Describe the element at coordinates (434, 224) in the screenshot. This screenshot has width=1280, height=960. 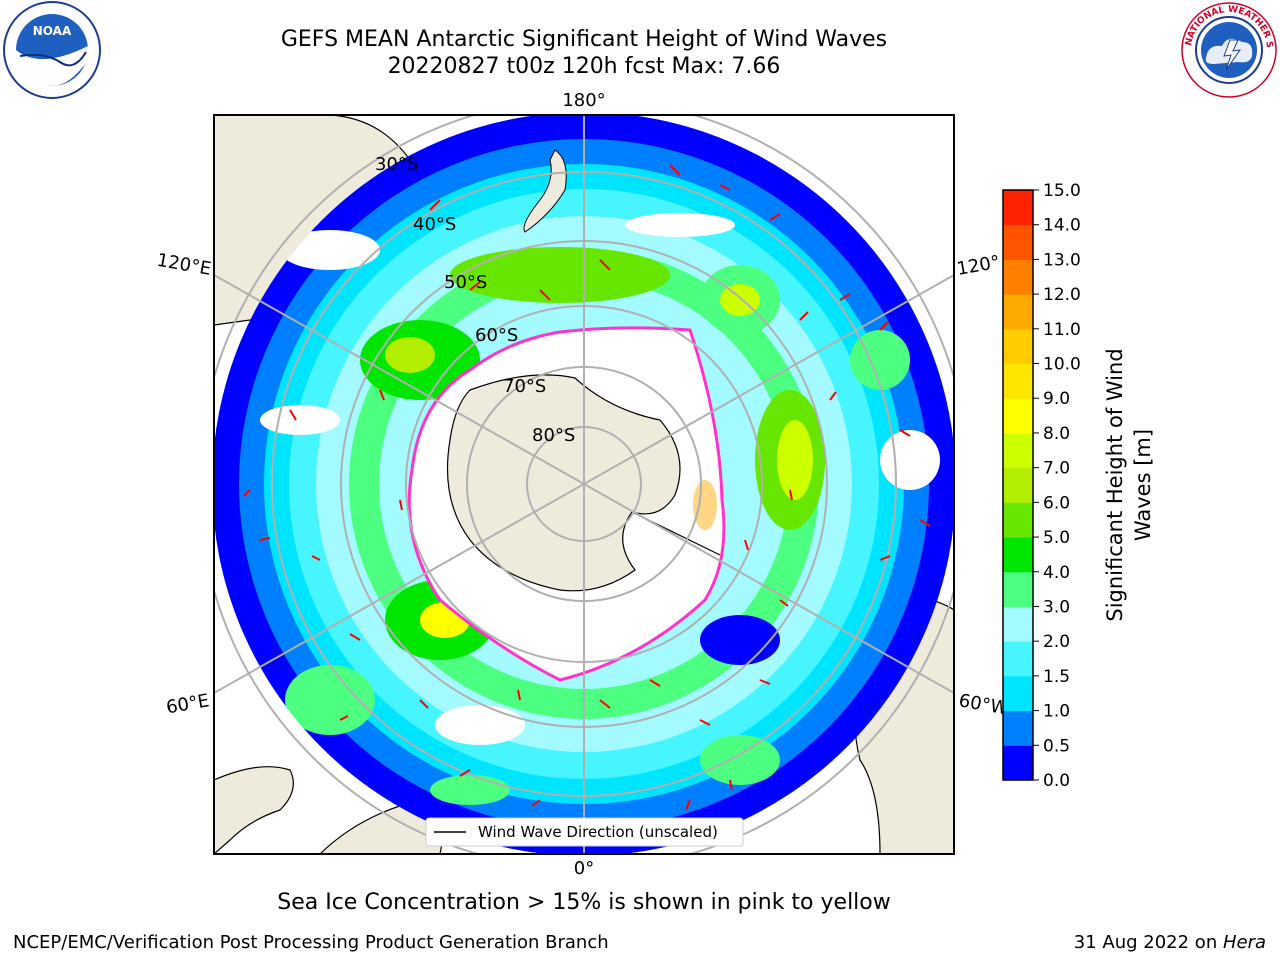
I see `lat-label-40s: 40°S` at that location.